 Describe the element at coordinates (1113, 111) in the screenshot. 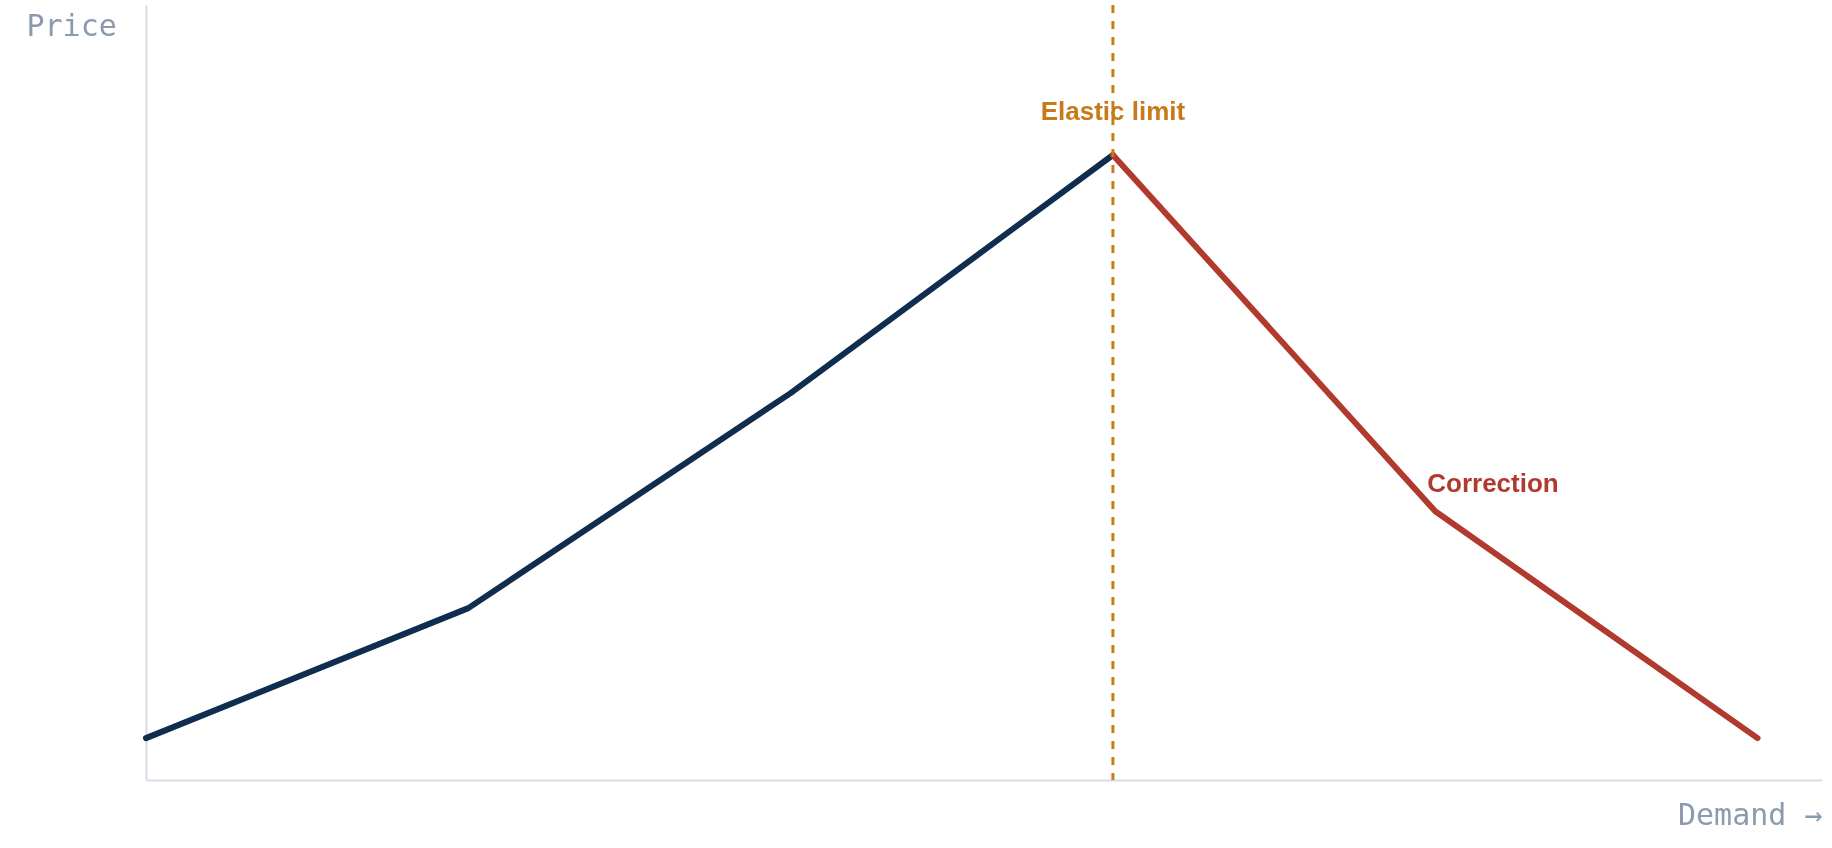

I see `text: Elastic limit` at that location.